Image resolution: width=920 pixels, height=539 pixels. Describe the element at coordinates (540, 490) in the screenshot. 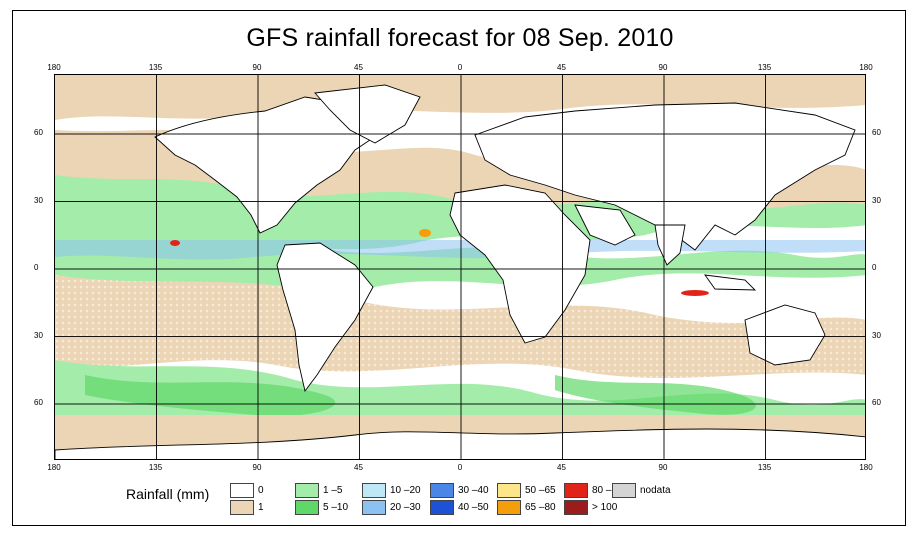

I see `legend-label: 50 –65` at that location.